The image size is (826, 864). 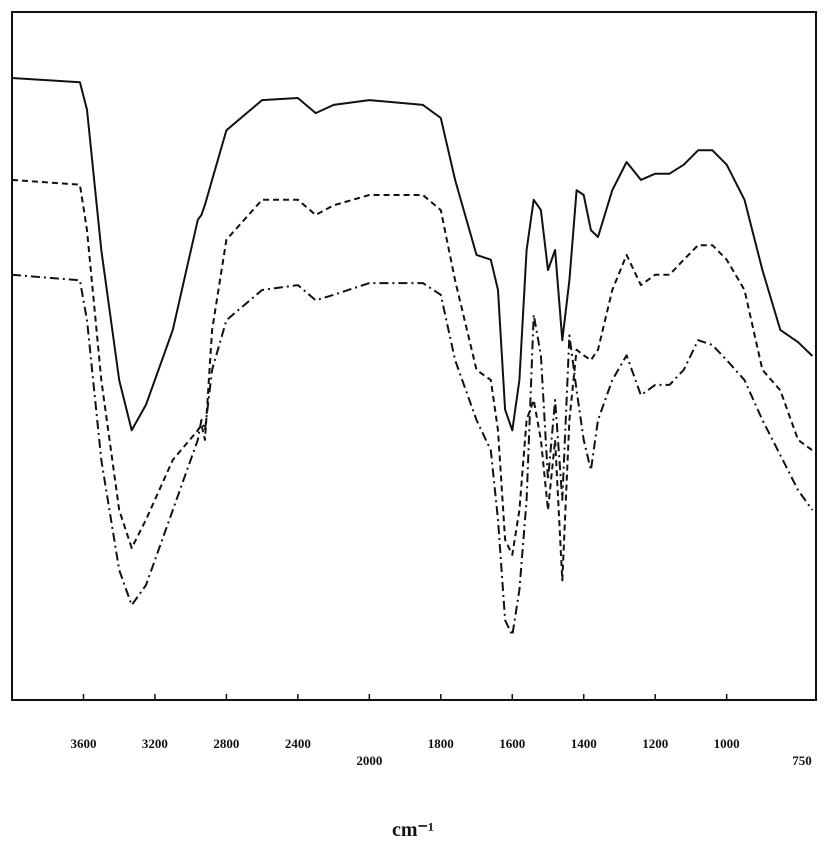 I want to click on x-tick-label: 2800, so click(x=226, y=743).